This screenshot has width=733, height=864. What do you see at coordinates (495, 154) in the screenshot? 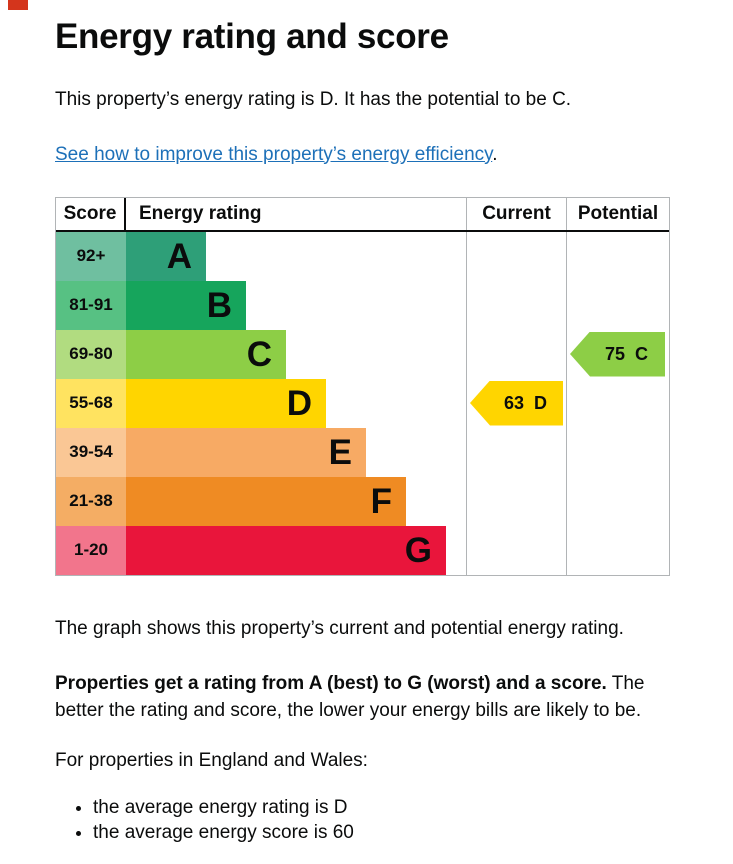
I see `link-suffix: .` at bounding box center [495, 154].